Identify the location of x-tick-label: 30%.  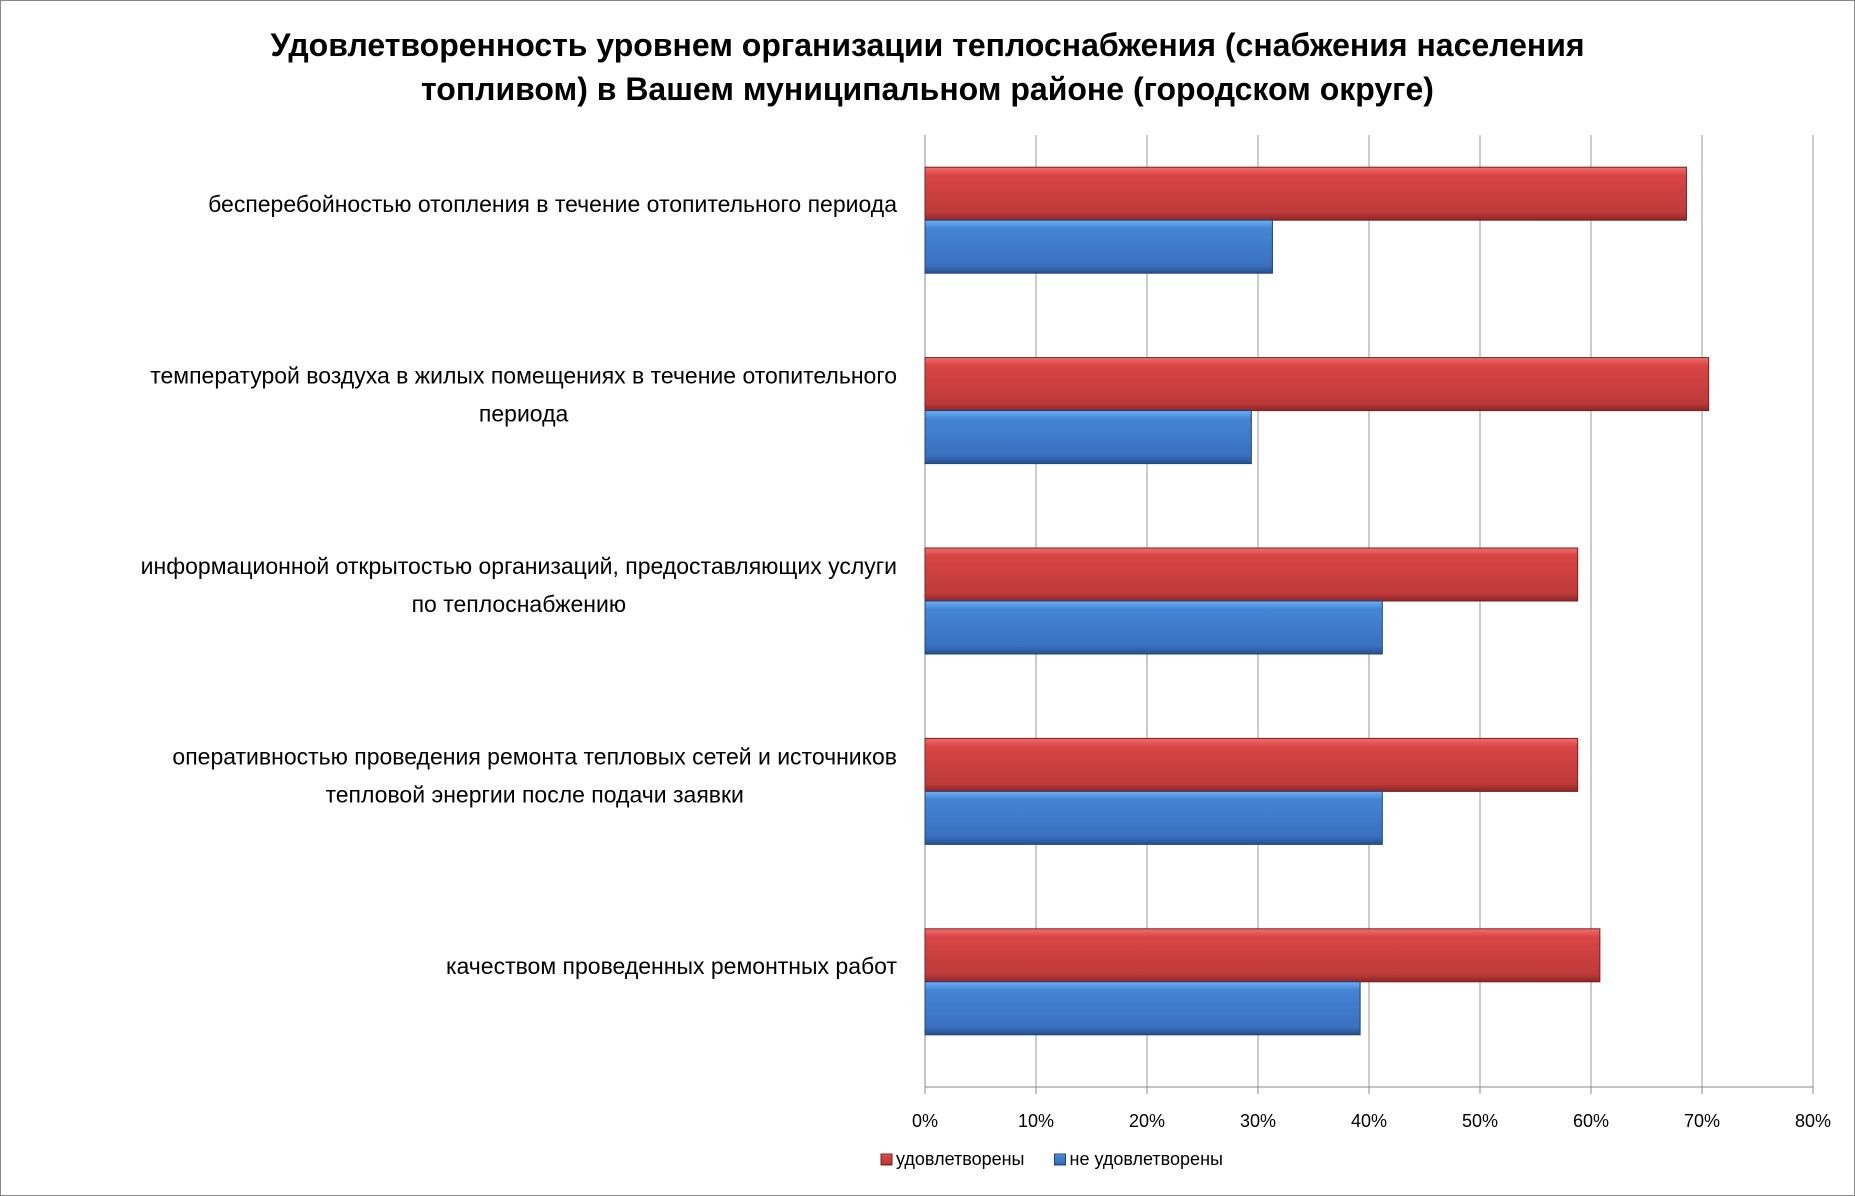
(1258, 1121).